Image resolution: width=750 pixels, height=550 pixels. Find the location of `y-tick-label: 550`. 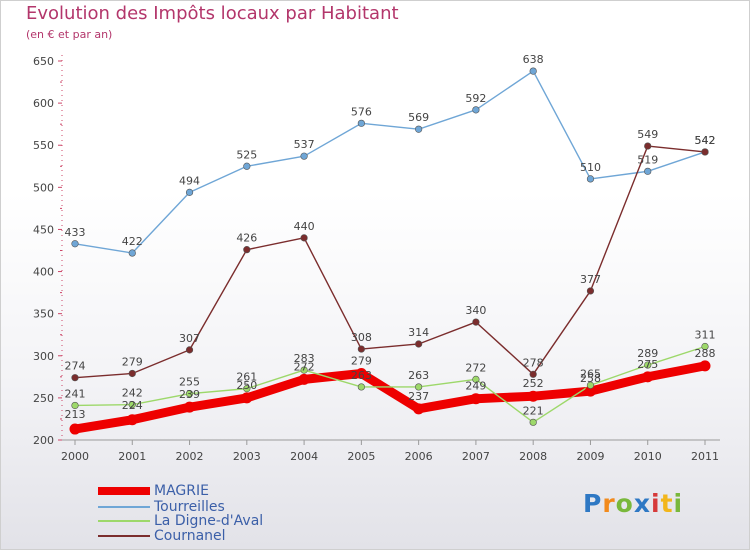

y-tick-label: 550 is located at coordinates (43, 145).